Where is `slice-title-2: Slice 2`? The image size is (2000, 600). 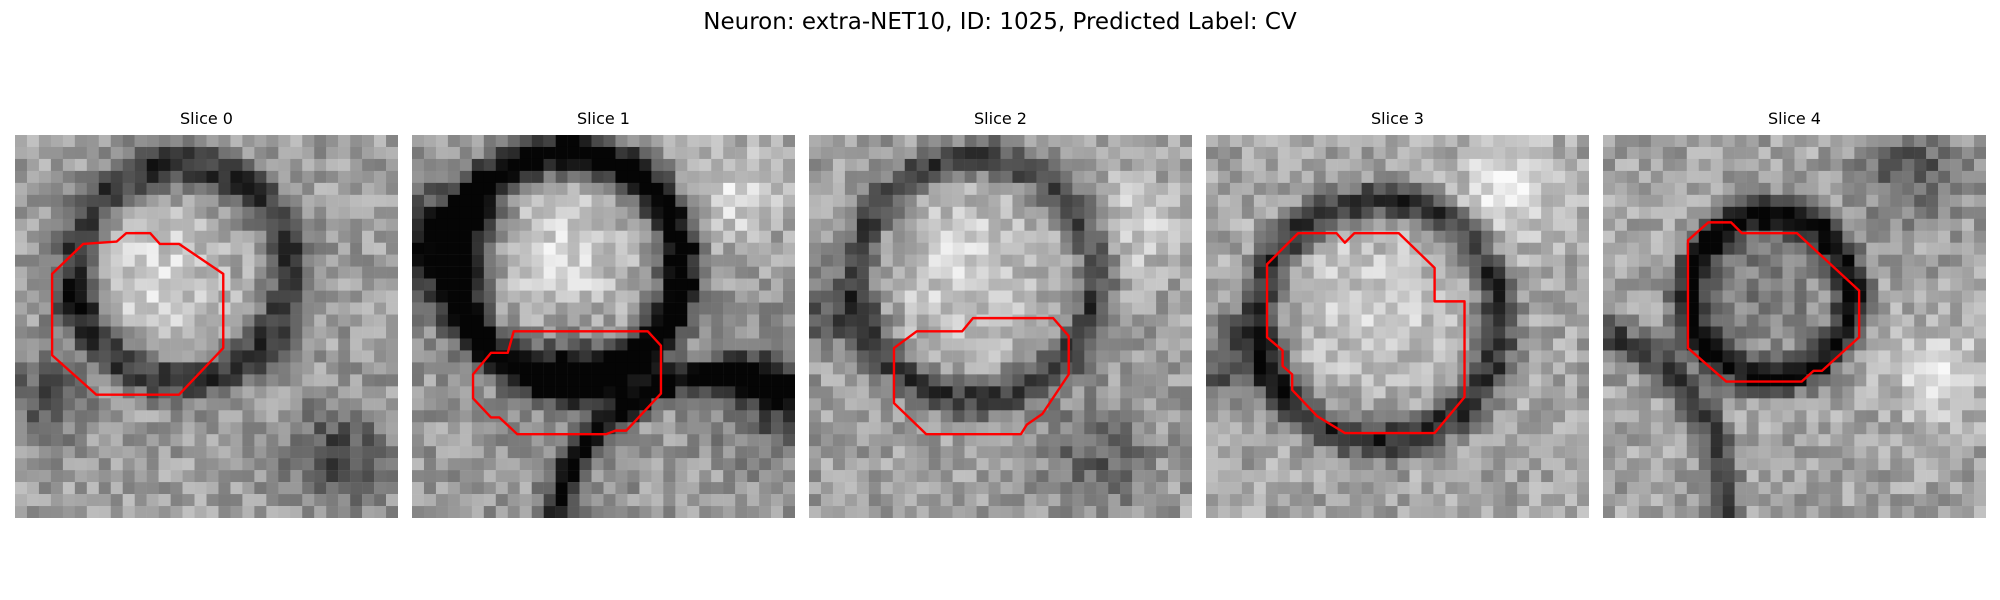 slice-title-2: Slice 2 is located at coordinates (1000, 118).